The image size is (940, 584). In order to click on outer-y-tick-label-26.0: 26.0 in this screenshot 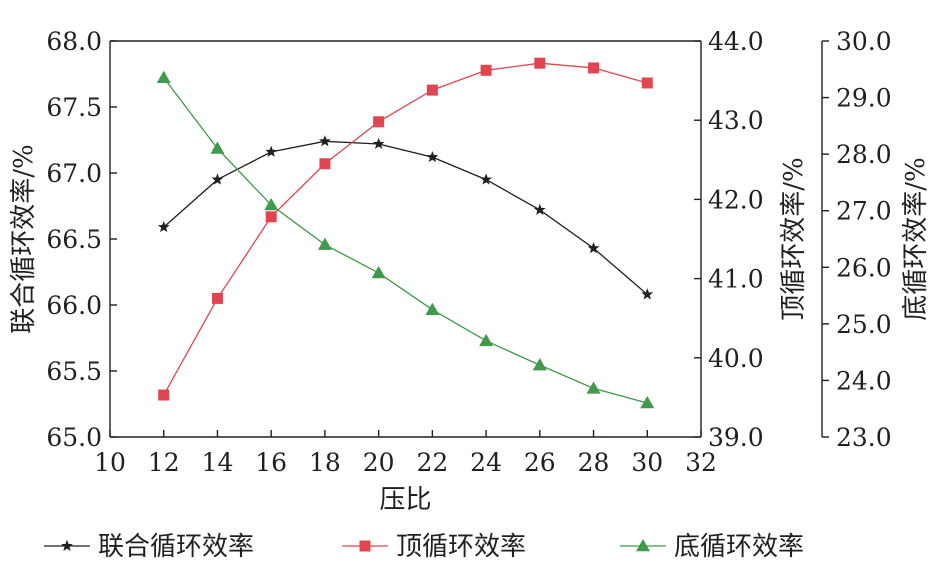, I will do `click(864, 267)`.